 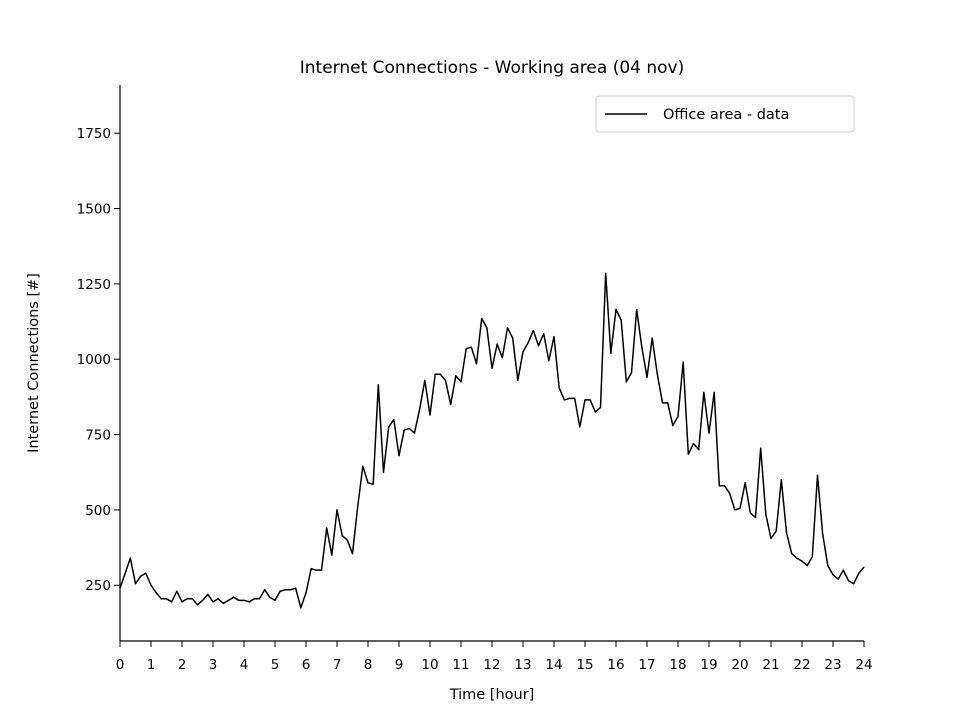 What do you see at coordinates (98, 511) in the screenshot?
I see `y-tick-label: 500` at bounding box center [98, 511].